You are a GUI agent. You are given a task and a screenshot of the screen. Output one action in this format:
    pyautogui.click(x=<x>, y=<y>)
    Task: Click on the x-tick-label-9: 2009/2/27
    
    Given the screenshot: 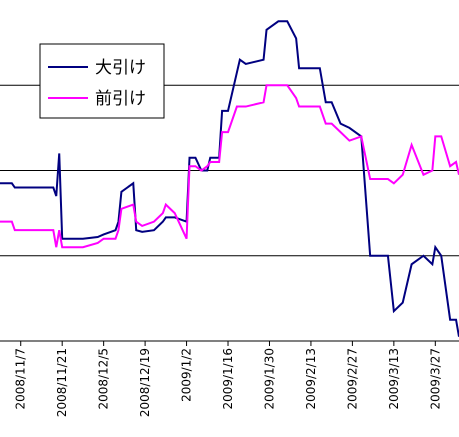 What is the action you would take?
    pyautogui.click(x=352, y=379)
    